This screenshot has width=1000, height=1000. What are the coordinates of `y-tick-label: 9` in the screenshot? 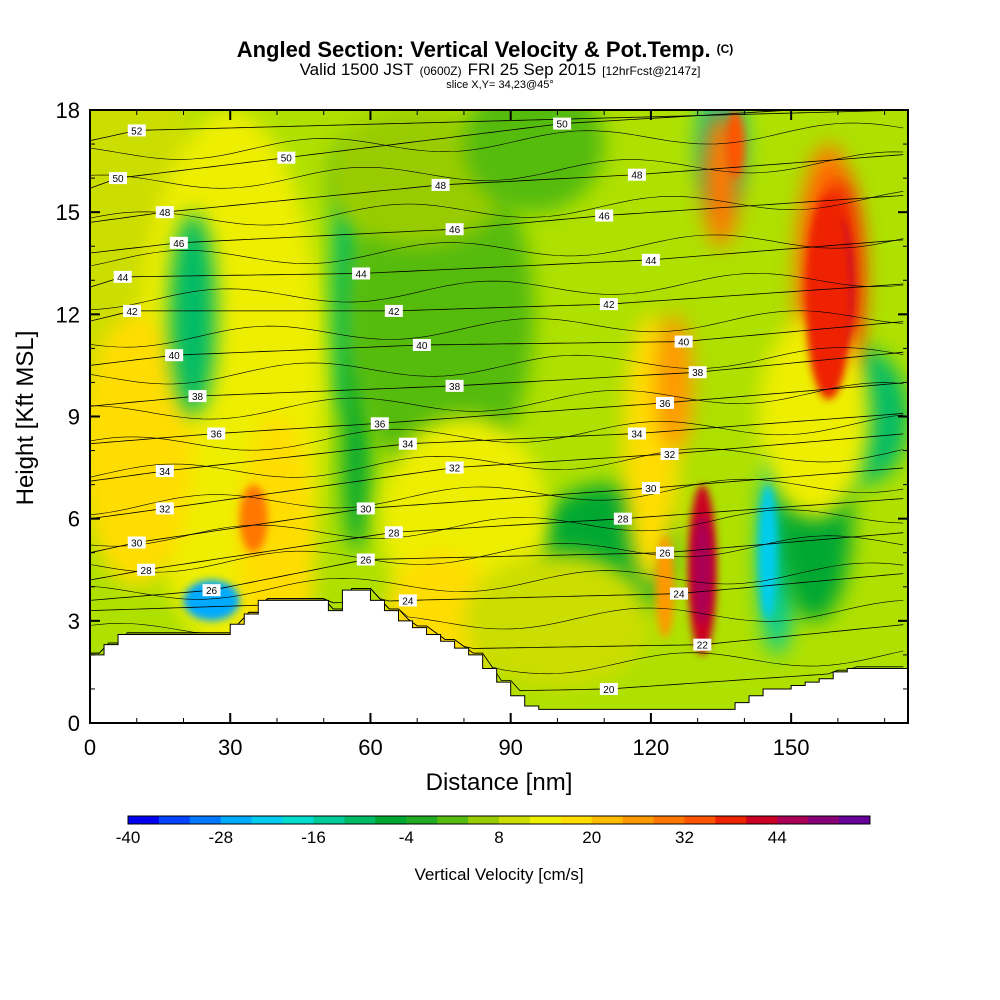 It's located at (74, 417).